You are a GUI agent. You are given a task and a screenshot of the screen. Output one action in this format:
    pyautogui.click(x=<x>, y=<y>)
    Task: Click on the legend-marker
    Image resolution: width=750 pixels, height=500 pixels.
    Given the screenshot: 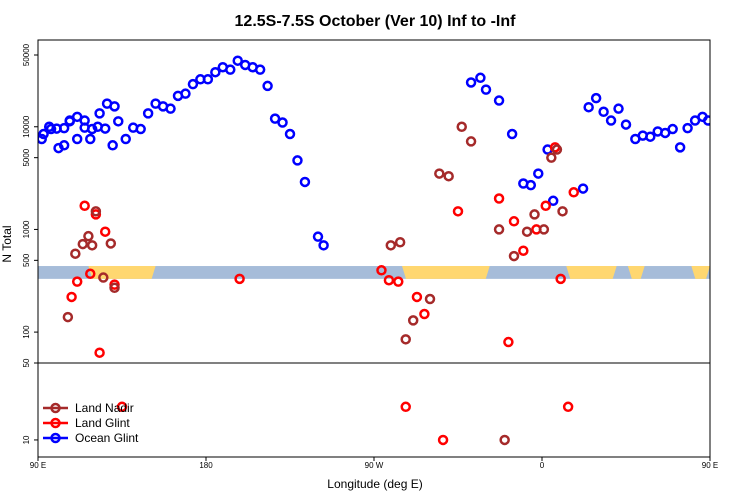 What is the action you would take?
    pyautogui.click(x=55, y=408)
    